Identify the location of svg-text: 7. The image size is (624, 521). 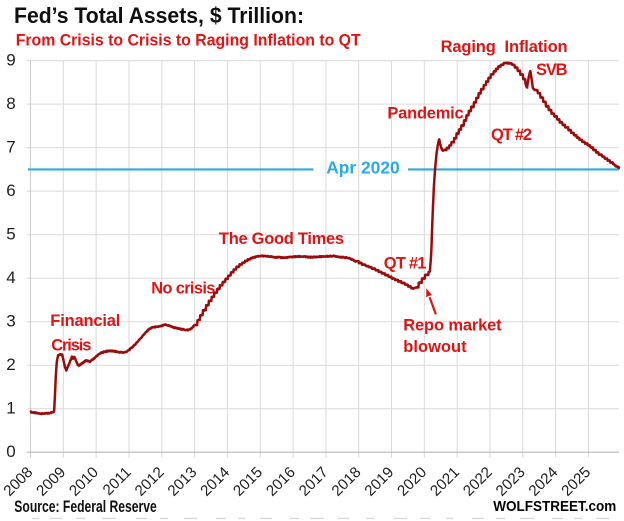
(10, 147).